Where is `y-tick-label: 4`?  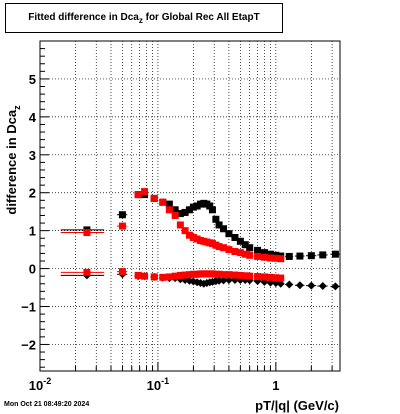 y-tick-label: 4 is located at coordinates (33, 117).